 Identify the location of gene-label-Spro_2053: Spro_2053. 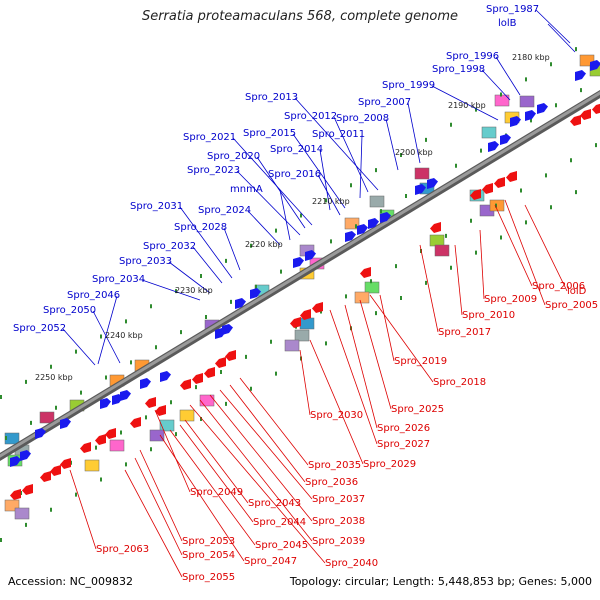
(208, 541).